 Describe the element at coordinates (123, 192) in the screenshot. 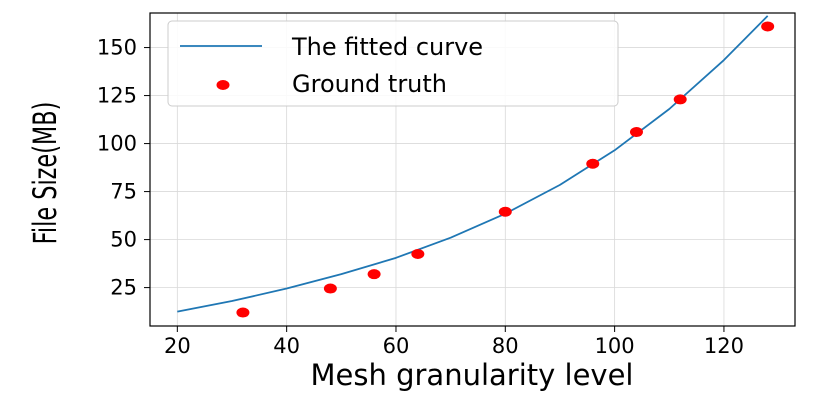

I see `y-tick-label: 75` at that location.